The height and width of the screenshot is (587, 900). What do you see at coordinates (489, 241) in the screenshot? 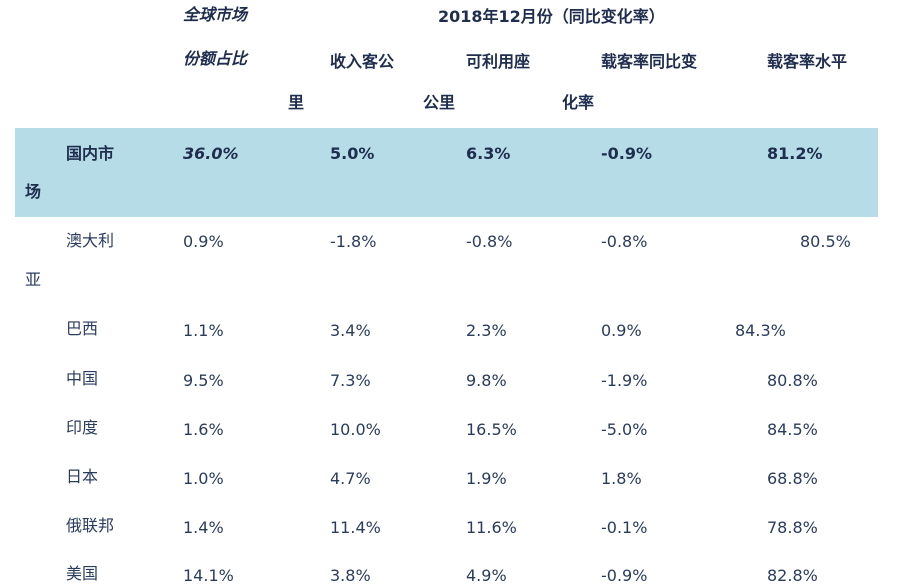
I see `row-australia-ask: -0.8%` at bounding box center [489, 241].